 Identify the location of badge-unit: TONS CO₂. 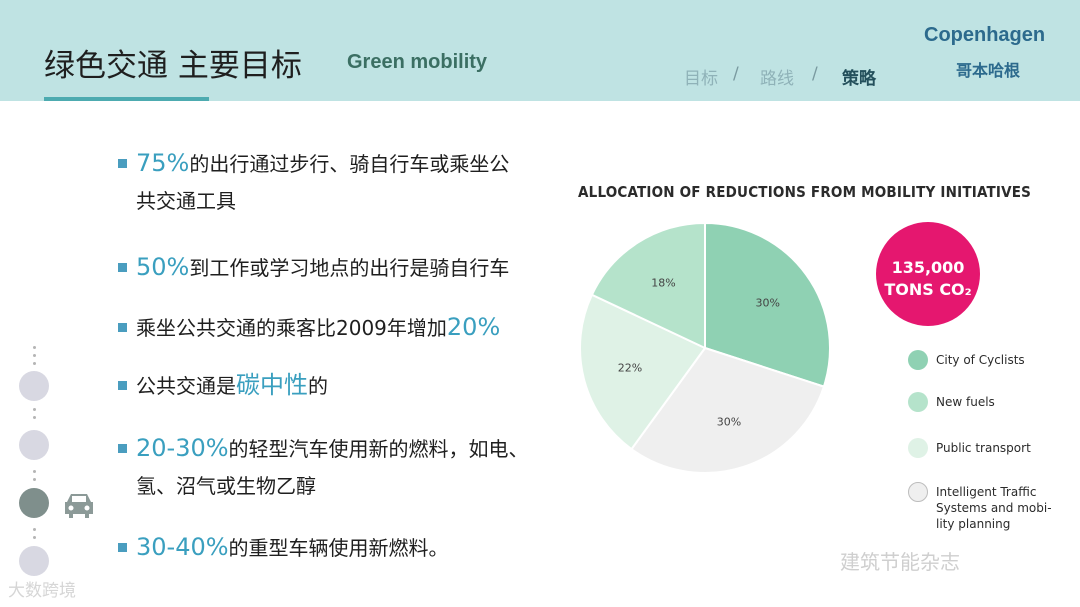
(928, 289).